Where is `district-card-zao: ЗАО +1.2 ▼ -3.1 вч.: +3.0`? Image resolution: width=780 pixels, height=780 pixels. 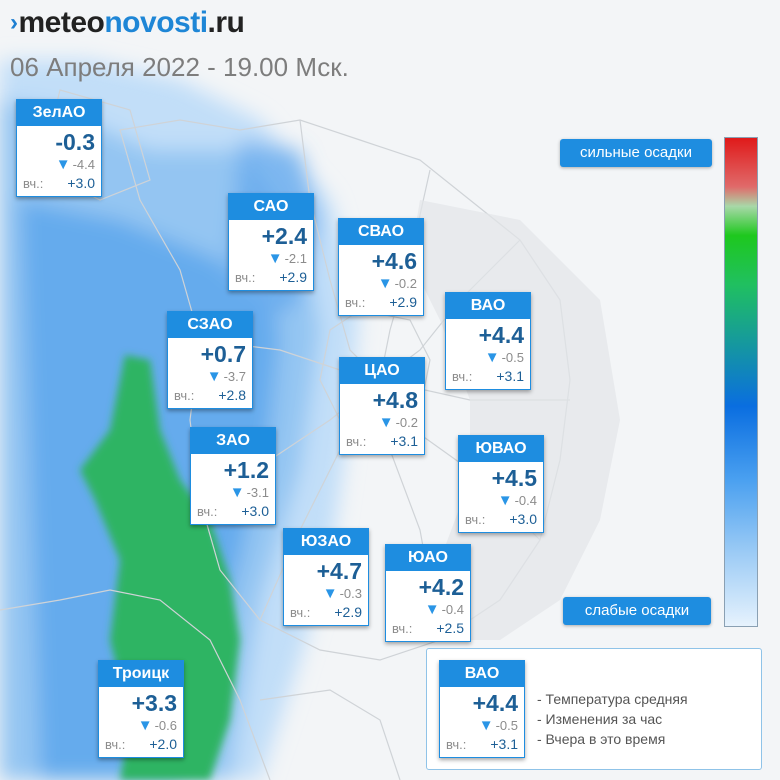 district-card-zao: ЗАО +1.2 ▼ -3.1 вч.: +3.0 is located at coordinates (233, 476).